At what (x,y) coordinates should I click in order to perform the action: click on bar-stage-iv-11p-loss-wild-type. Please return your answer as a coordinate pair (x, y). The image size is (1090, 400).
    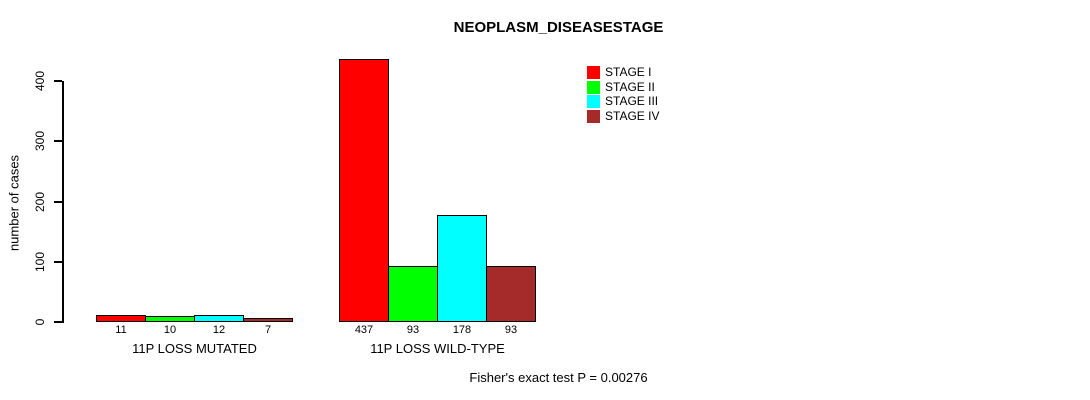
    Looking at the image, I should click on (511, 294).